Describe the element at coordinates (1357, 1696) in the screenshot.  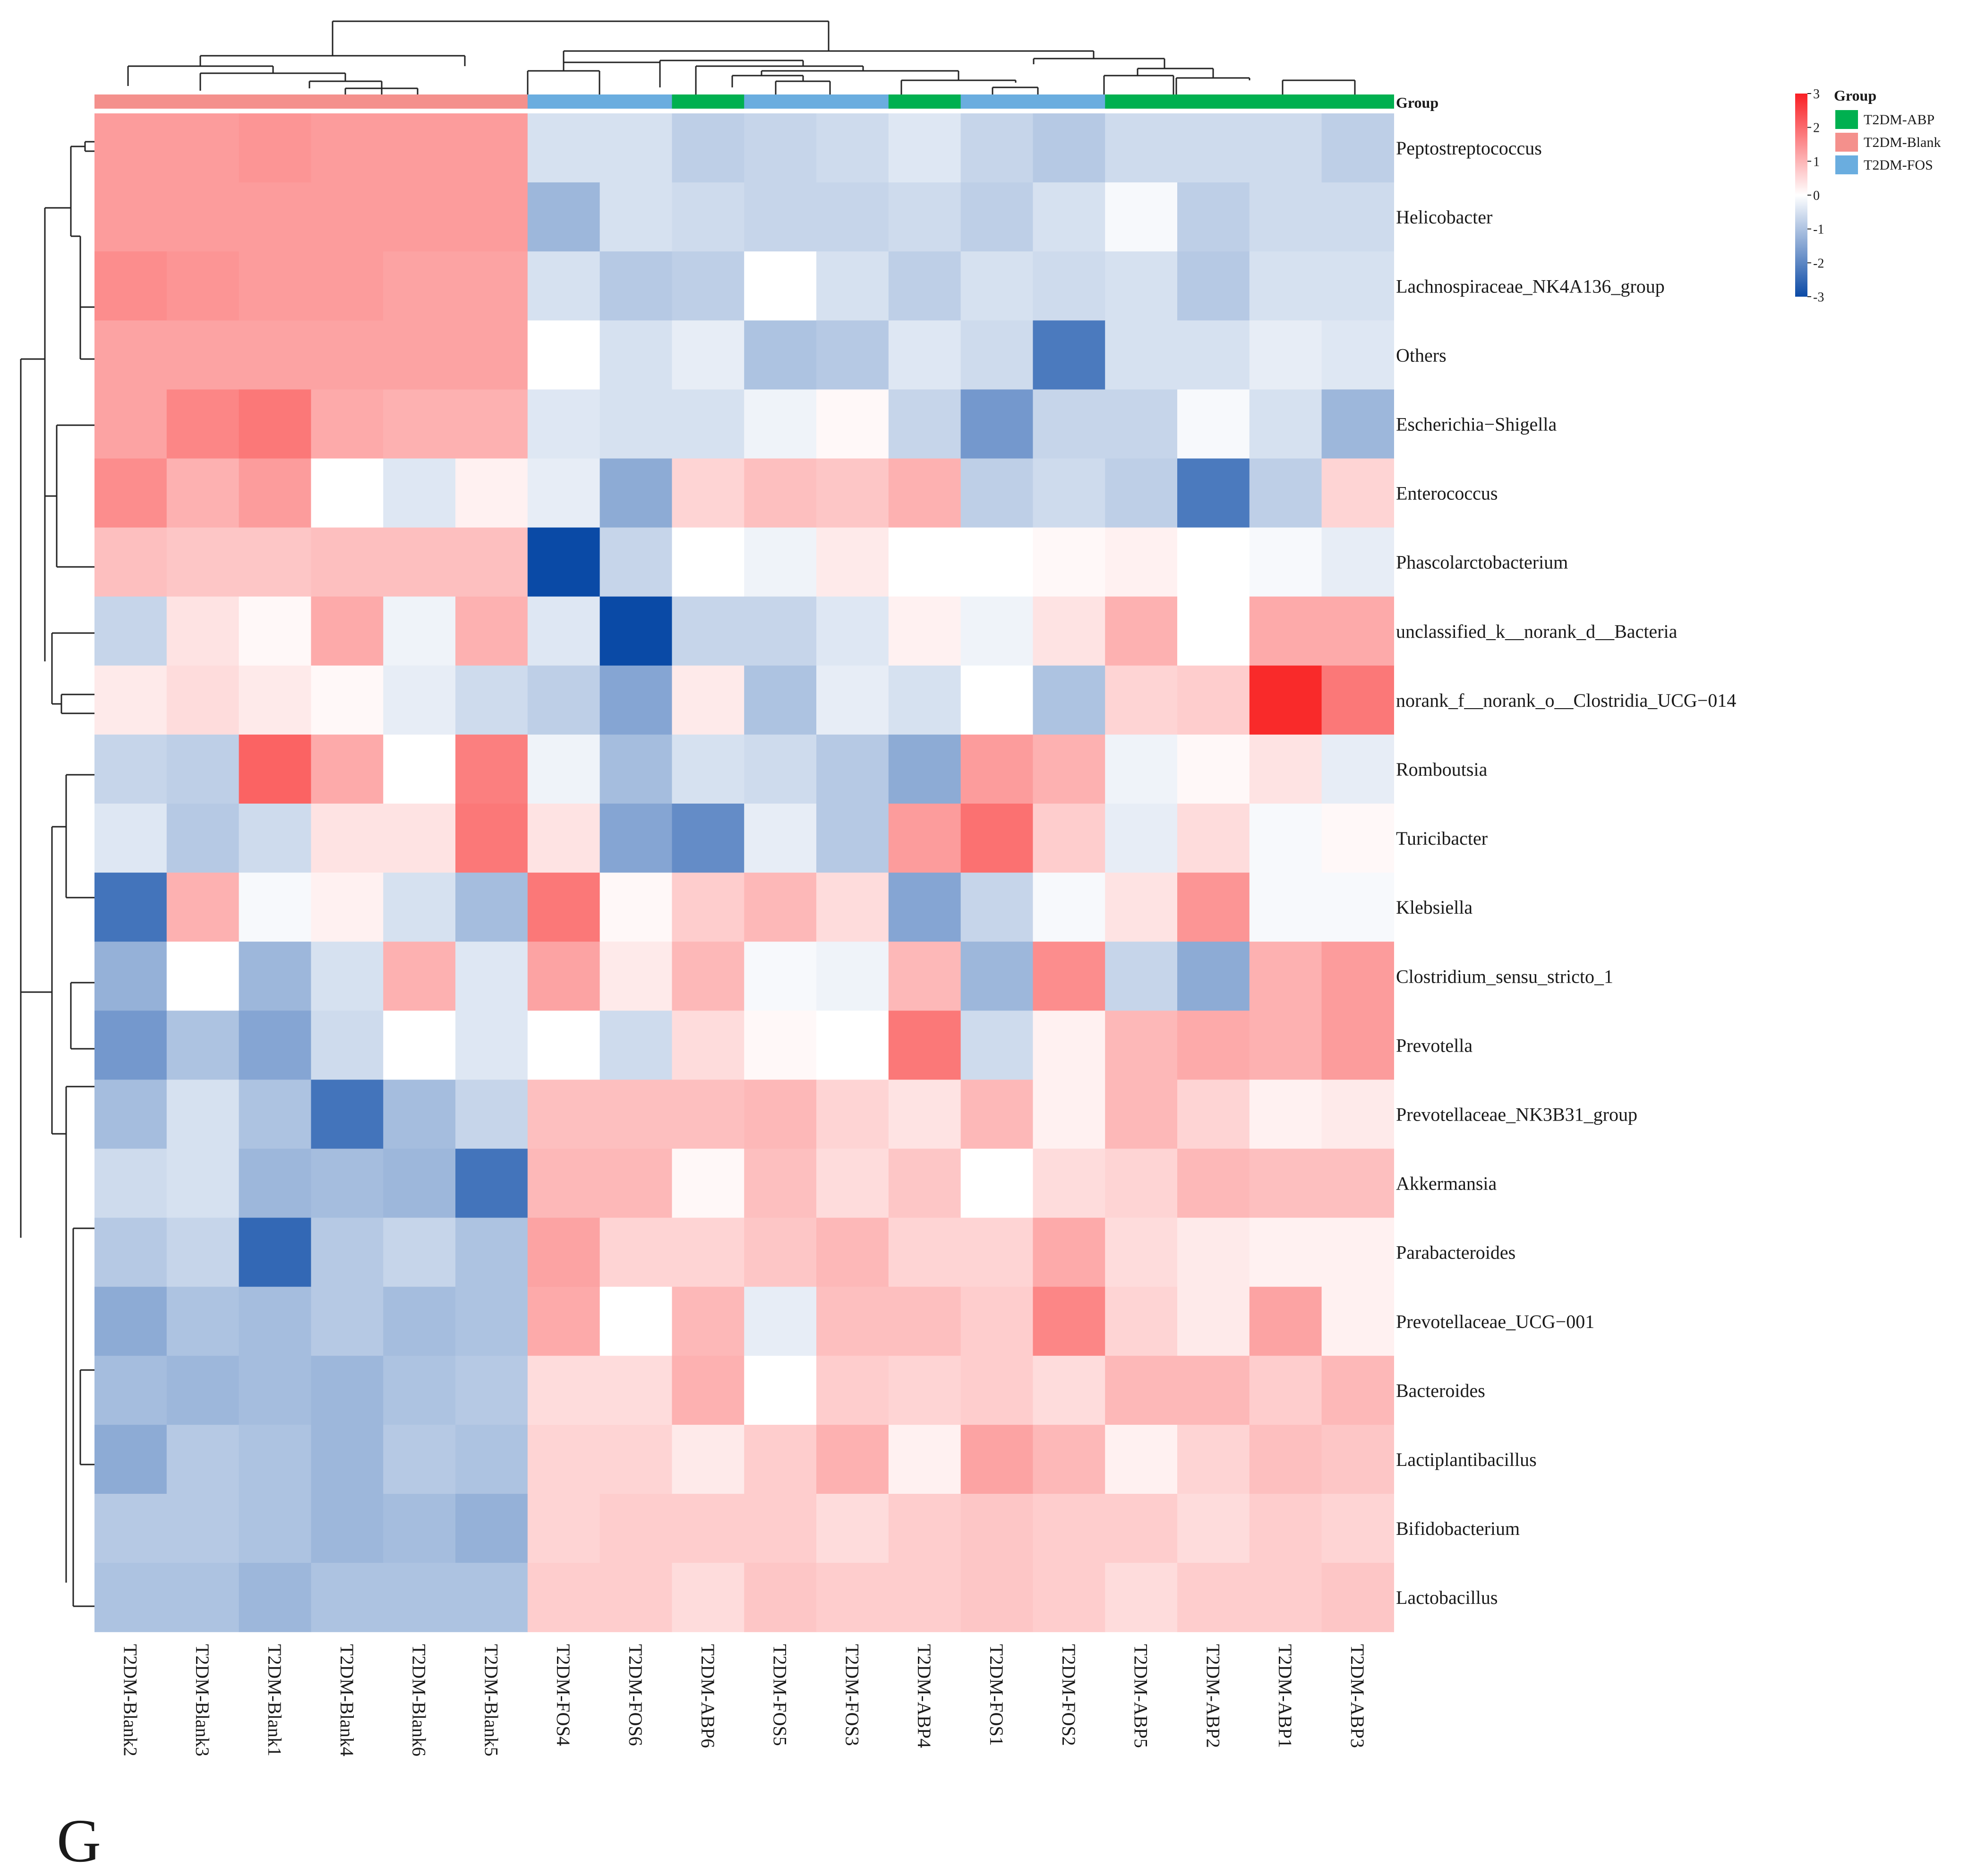
I see `column-label: T2DM-ABP3` at that location.